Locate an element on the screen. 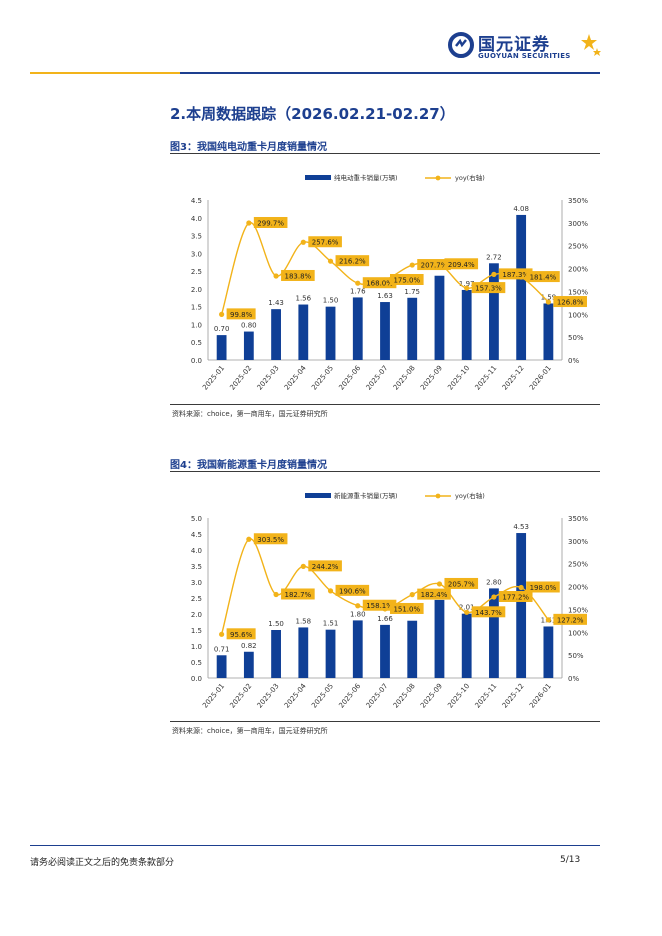  x-tick-label: 2025-02 is located at coordinates (240, 378).